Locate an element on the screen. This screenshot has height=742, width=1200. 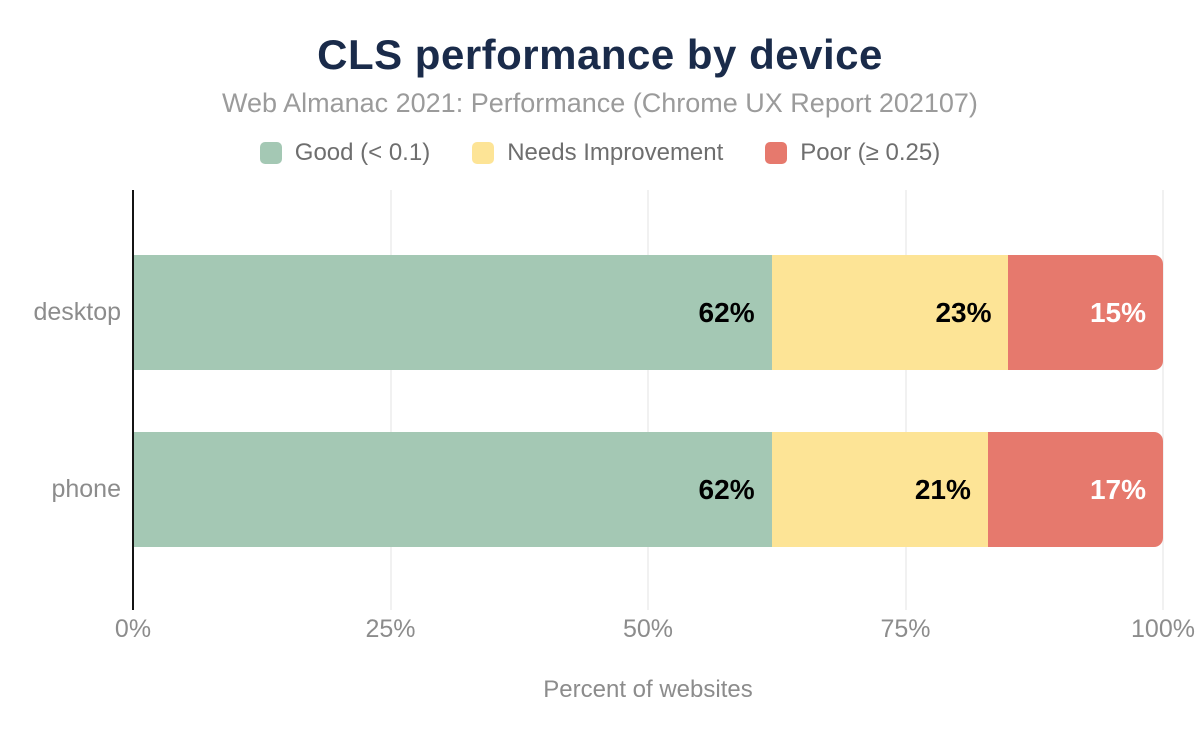
y-axis-line is located at coordinates (133, 400).